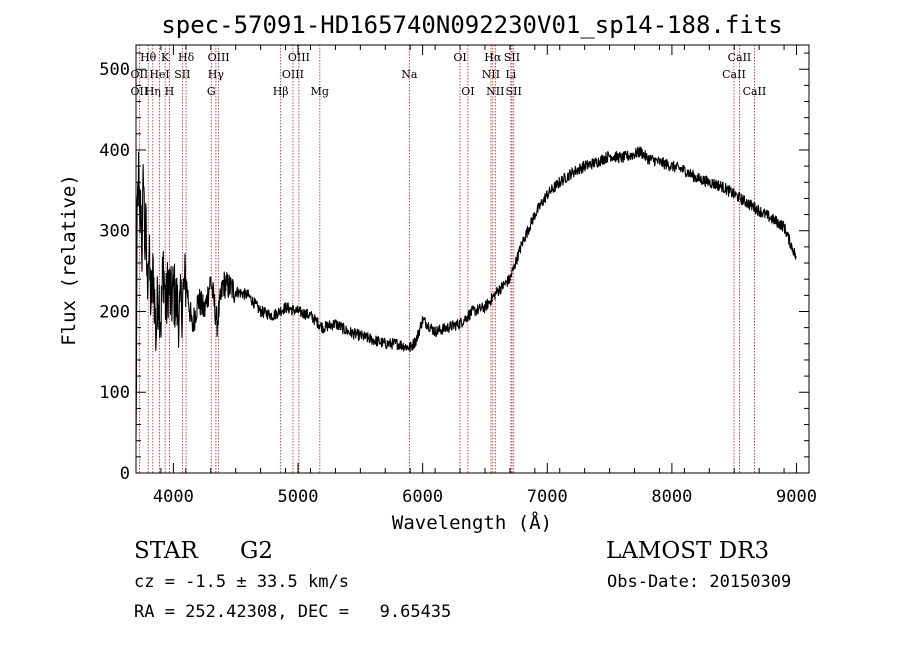 The height and width of the screenshot is (649, 900). I want to click on line-mark-label: H, so click(170, 91).